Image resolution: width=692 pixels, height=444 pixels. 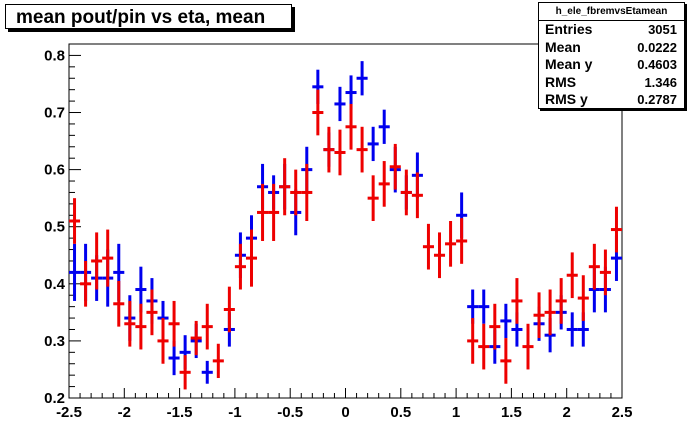 What do you see at coordinates (611, 12) in the screenshot?
I see `stats-box-title: h_ele_fbremvsEtamean` at bounding box center [611, 12].